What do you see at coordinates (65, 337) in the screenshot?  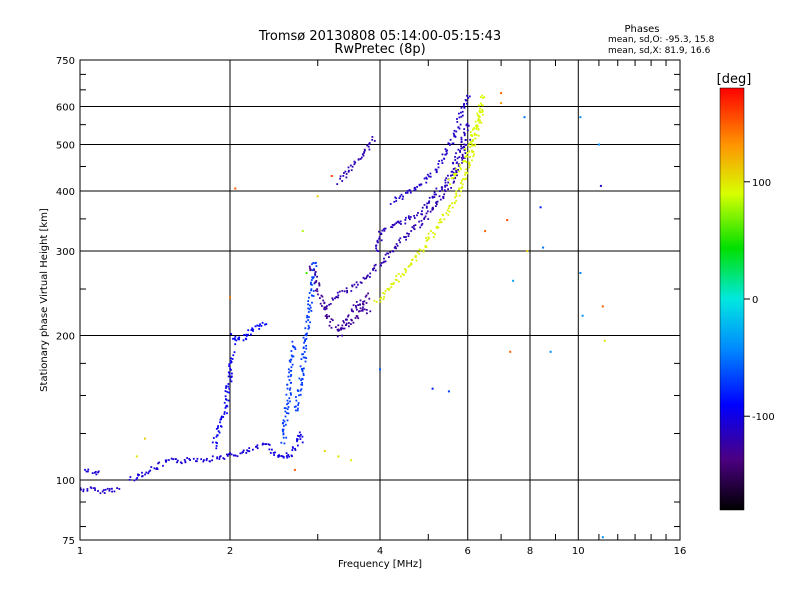 I see `y-tick-label: 200` at bounding box center [65, 337].